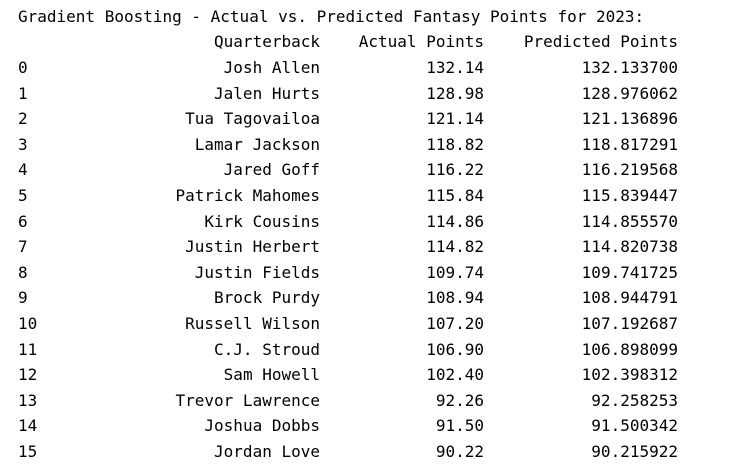  Describe the element at coordinates (455, 272) in the screenshot. I see `actual-points-cell: 109.74` at that location.